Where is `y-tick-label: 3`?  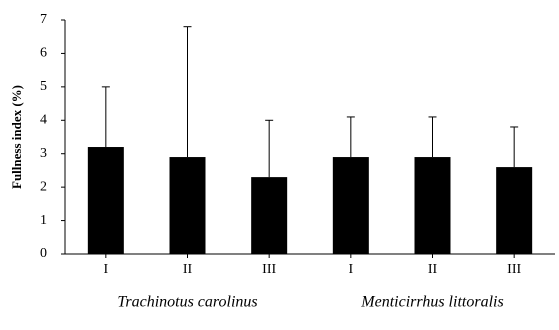
y-tick-label: 3 is located at coordinates (43, 153).